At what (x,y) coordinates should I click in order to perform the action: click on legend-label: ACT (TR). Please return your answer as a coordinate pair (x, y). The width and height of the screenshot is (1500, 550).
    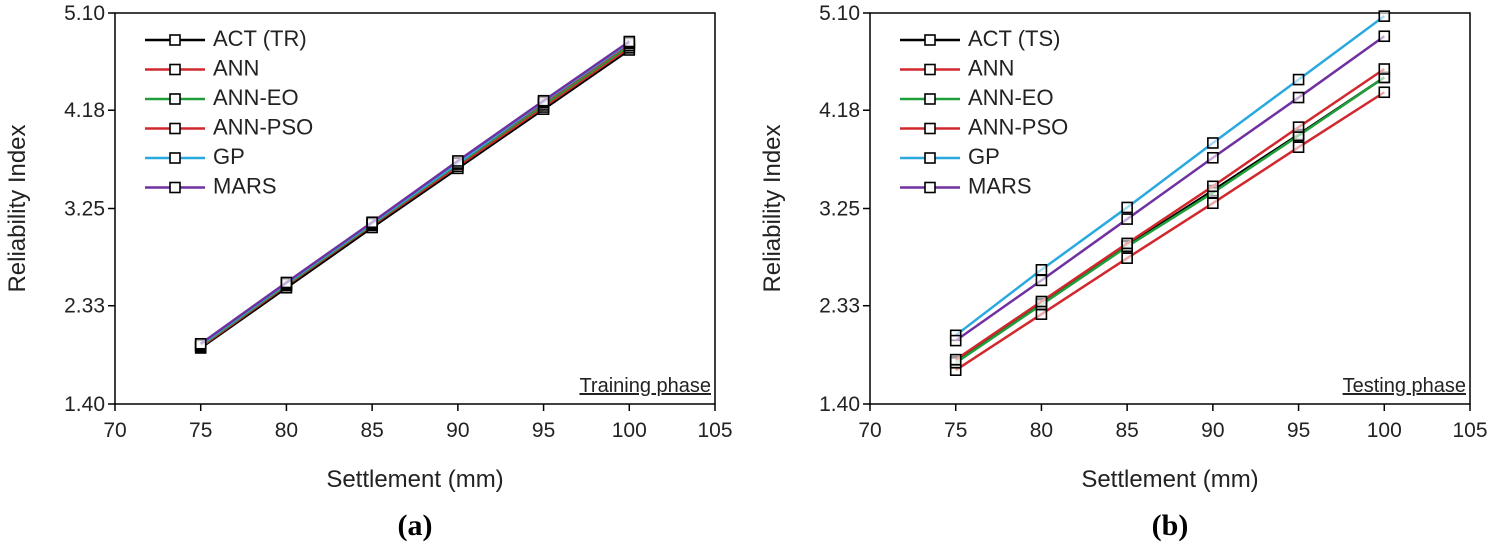
    Looking at the image, I should click on (260, 38).